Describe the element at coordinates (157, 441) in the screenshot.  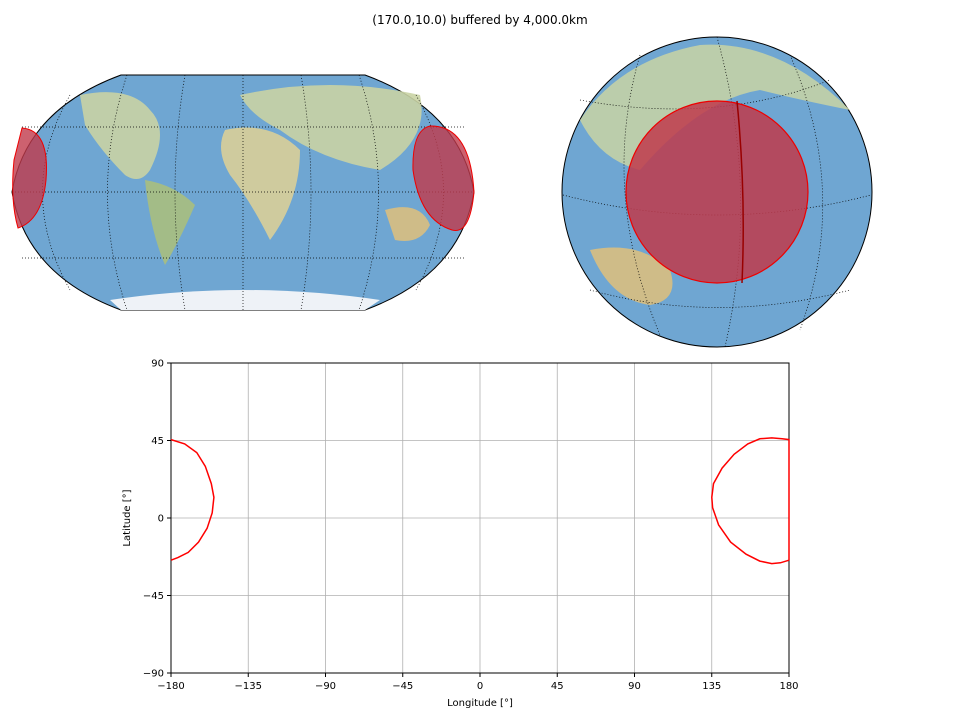
I see `y-tick-label: 45` at that location.